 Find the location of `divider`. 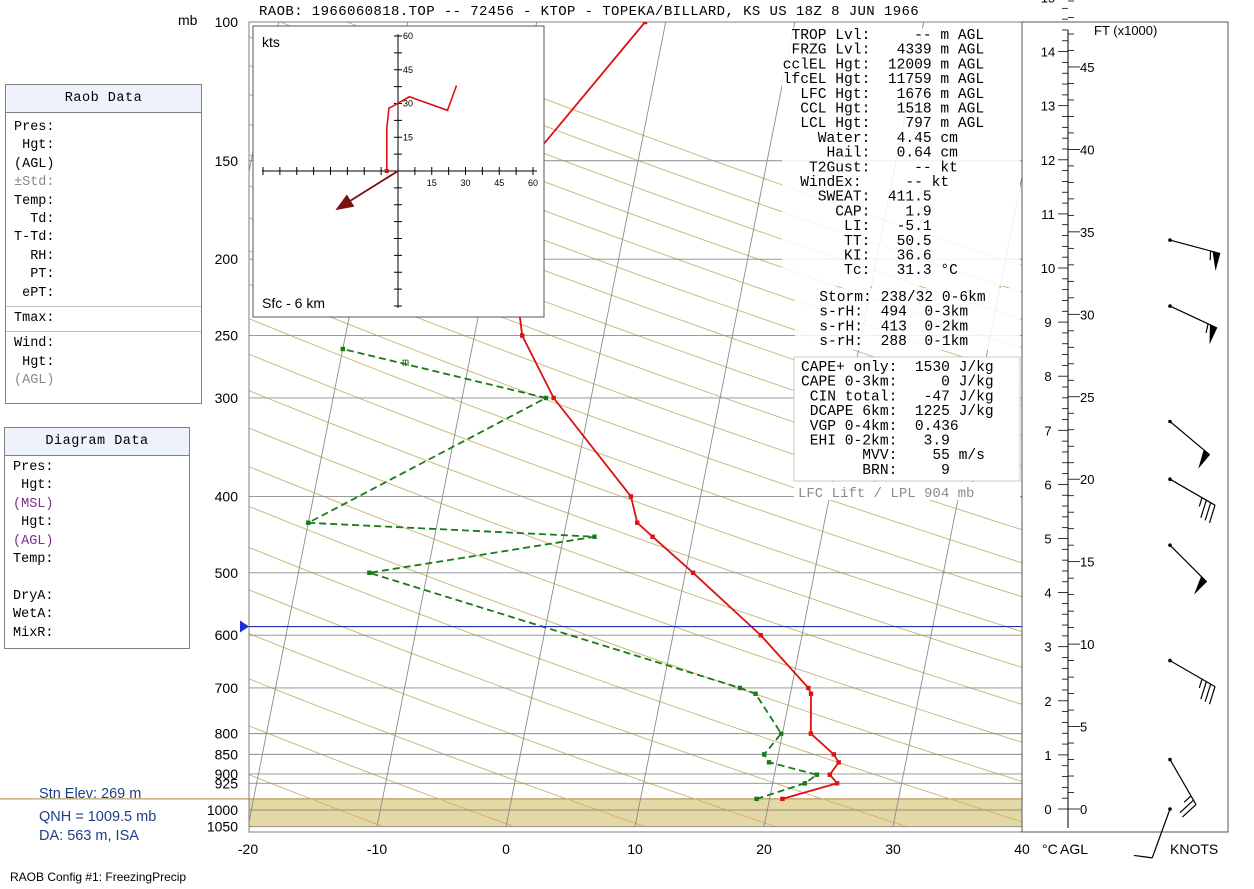

divider is located at coordinates (103, 306).